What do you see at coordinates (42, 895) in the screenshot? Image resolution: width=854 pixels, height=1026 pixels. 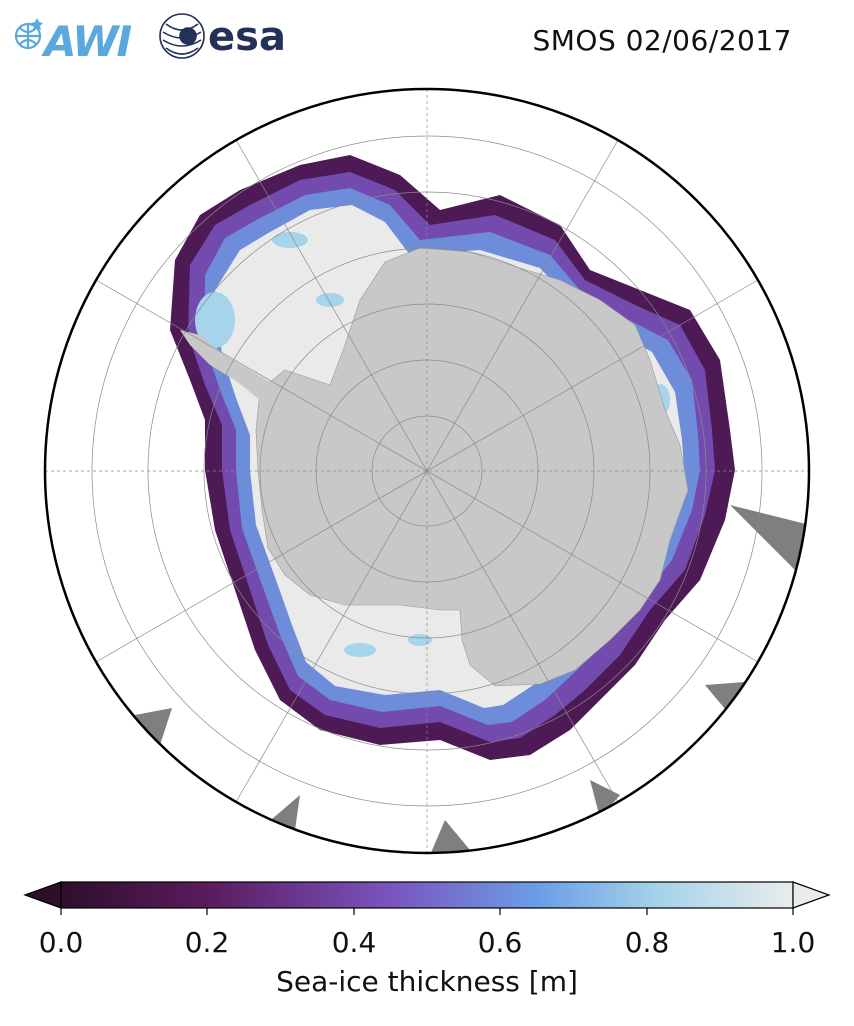 I see `colorbar-extend-low` at bounding box center [42, 895].